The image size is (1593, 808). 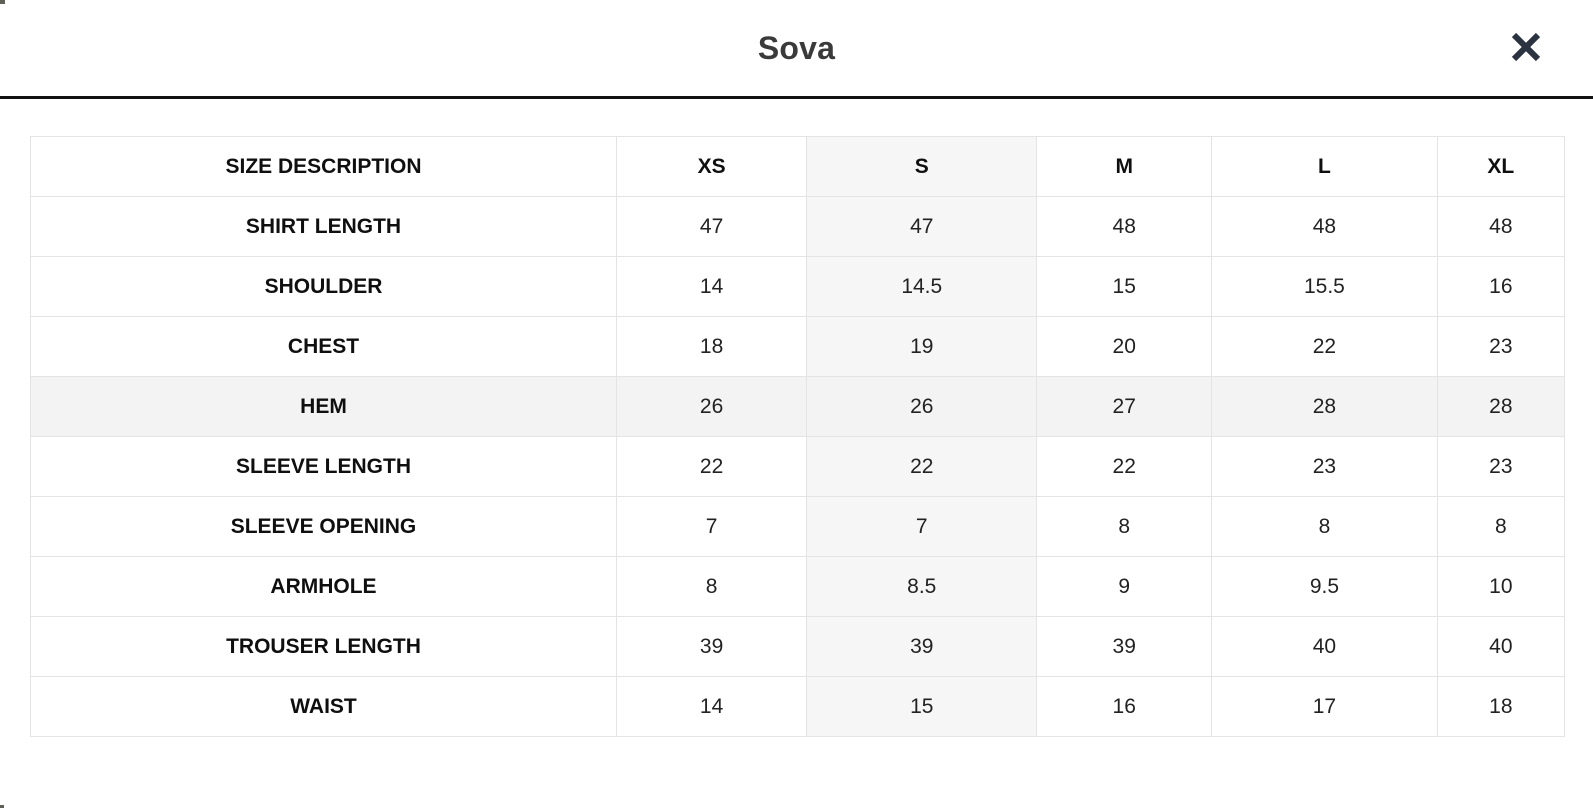 I want to click on column-header-xs: XS, so click(x=711, y=166).